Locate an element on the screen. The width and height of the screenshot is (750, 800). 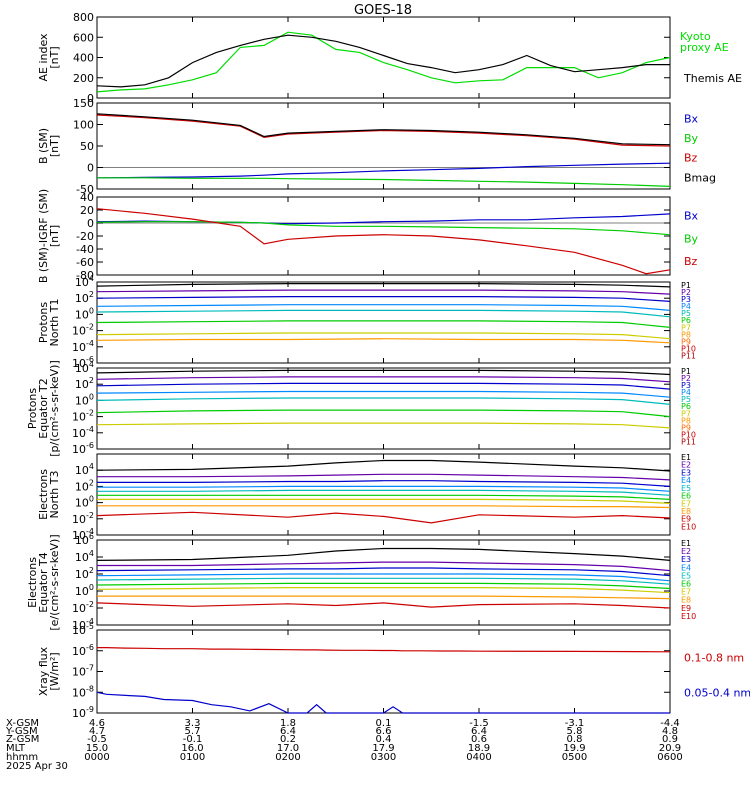
footer-value: -1.5 is located at coordinates (479, 723).